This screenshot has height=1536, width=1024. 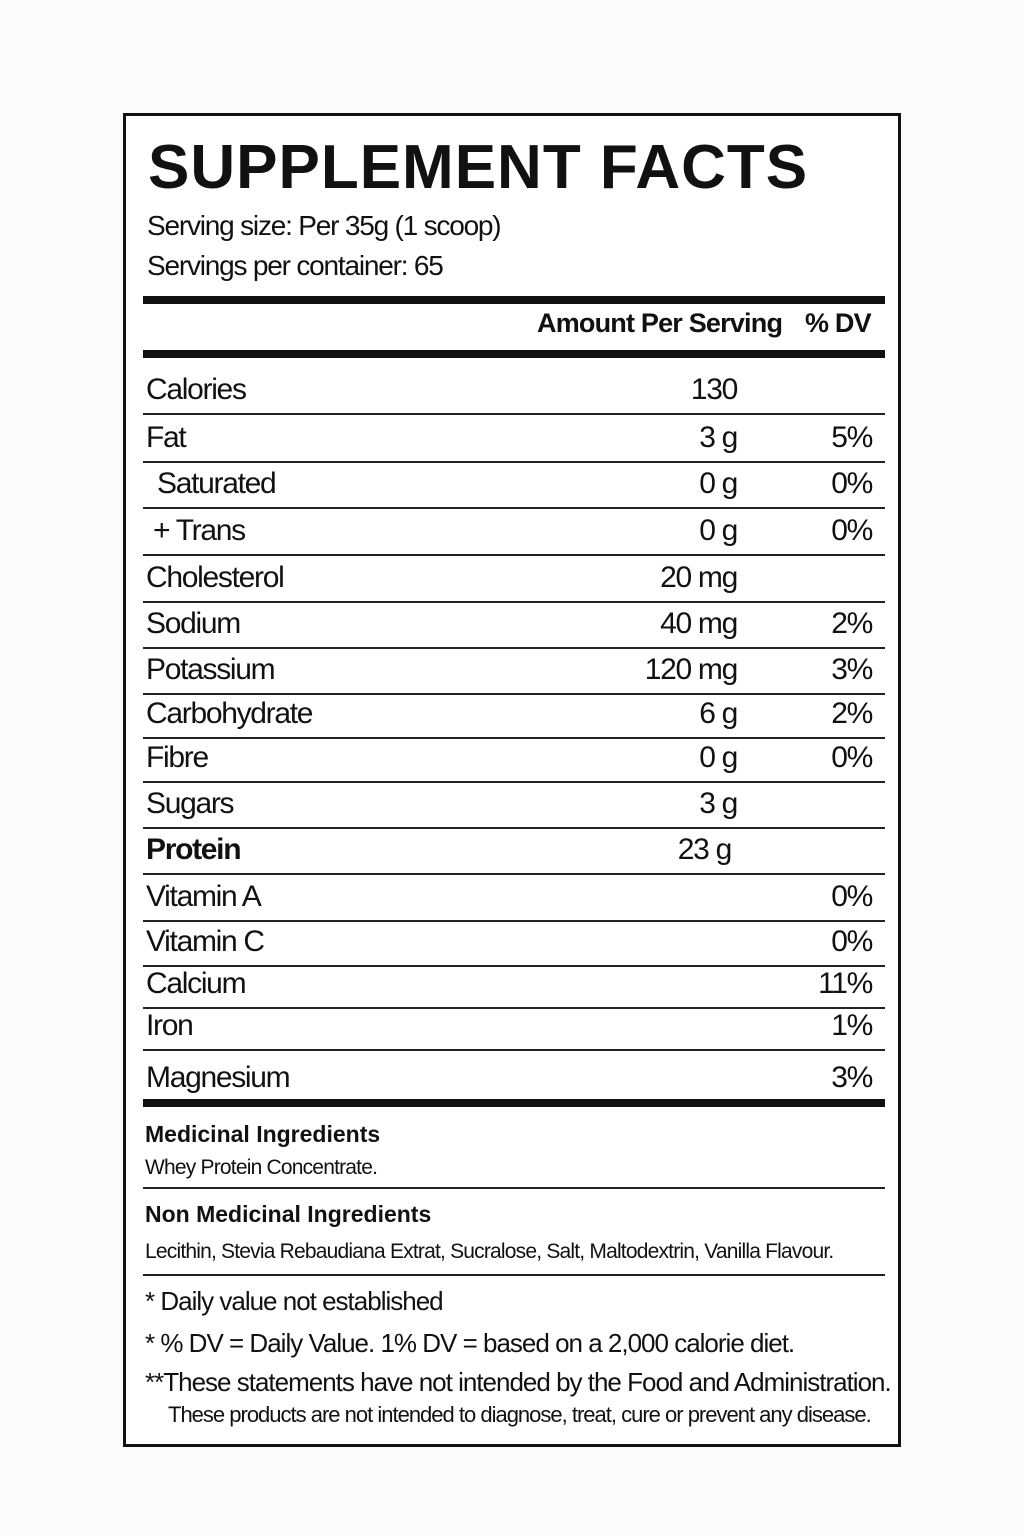 I want to click on nutrient-name: Protein, so click(x=194, y=849).